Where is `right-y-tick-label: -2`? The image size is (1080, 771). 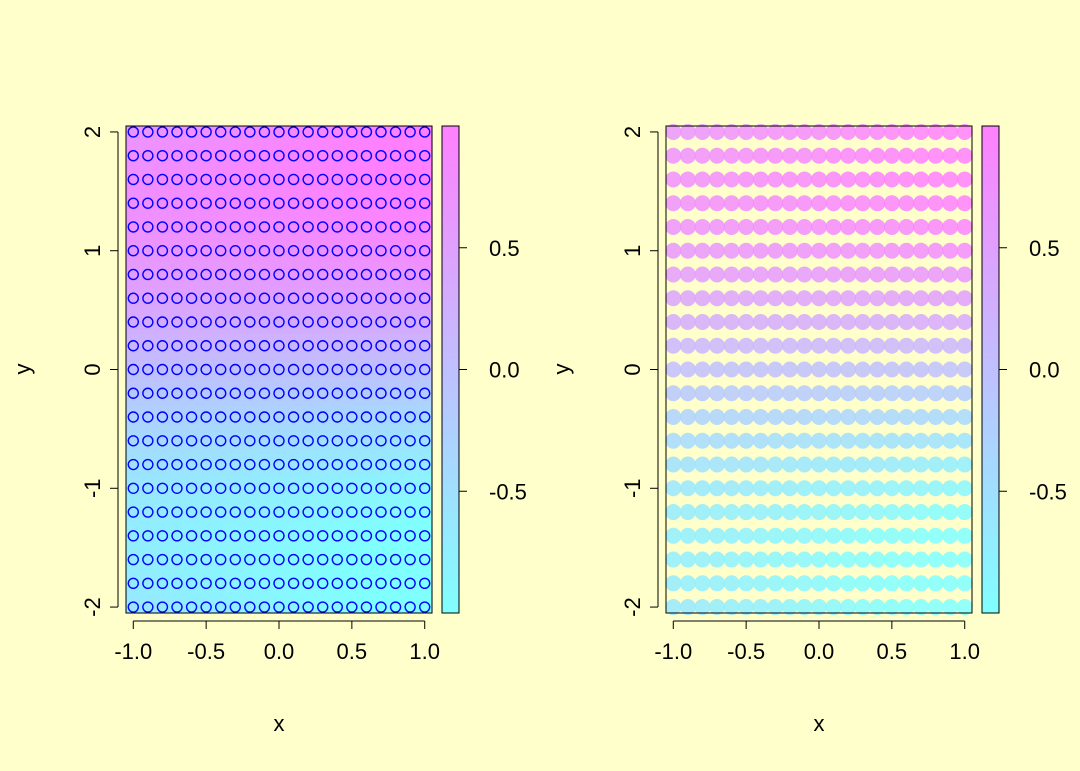 right-y-tick-label: -2 is located at coordinates (632, 607).